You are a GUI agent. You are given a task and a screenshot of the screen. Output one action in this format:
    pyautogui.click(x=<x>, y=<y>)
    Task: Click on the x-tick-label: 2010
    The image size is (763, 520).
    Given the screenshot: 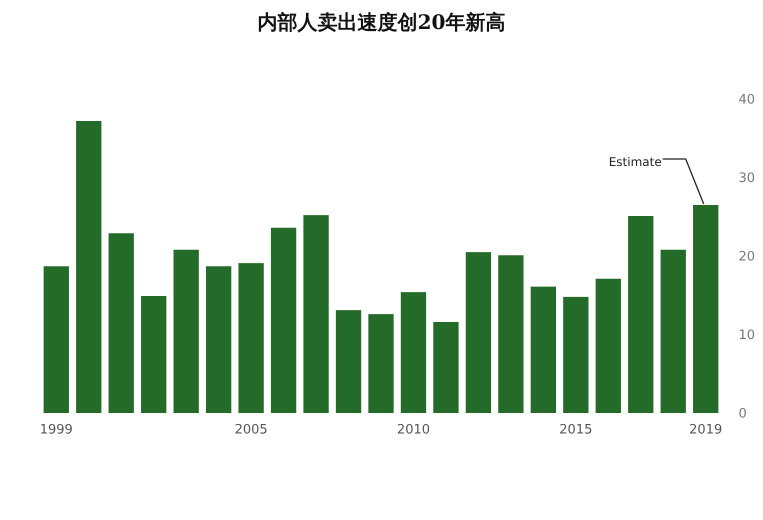 What is the action you would take?
    pyautogui.click(x=413, y=430)
    